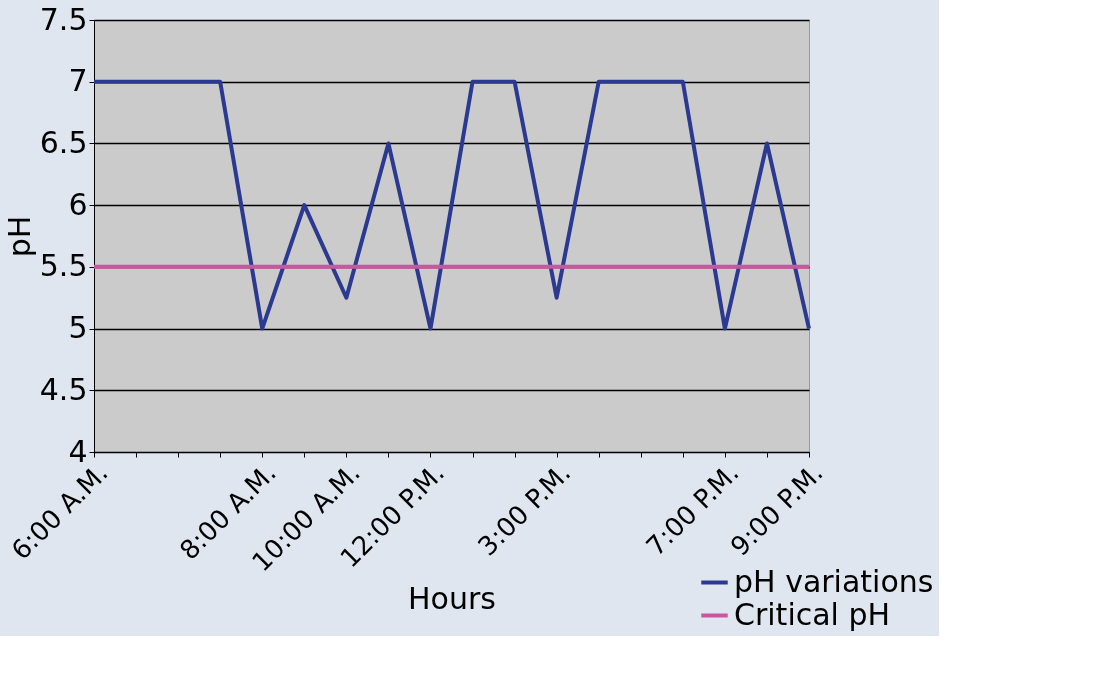  Describe the element at coordinates (78, 204) in the screenshot. I see `y-tick-label: 6` at that location.